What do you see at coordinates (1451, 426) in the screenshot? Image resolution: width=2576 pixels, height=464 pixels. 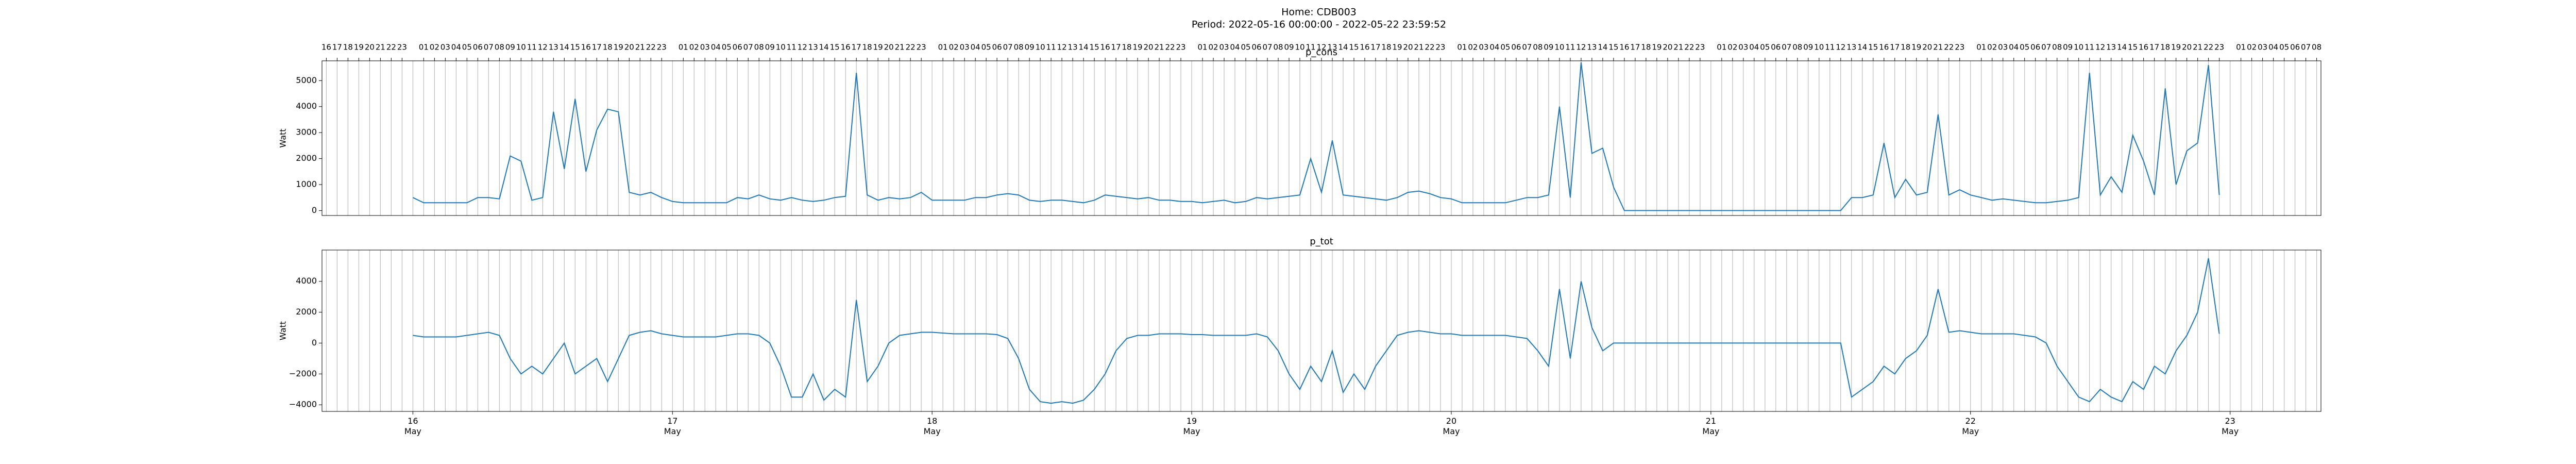 I see `x-tick-label: 20 May` at bounding box center [1451, 426].